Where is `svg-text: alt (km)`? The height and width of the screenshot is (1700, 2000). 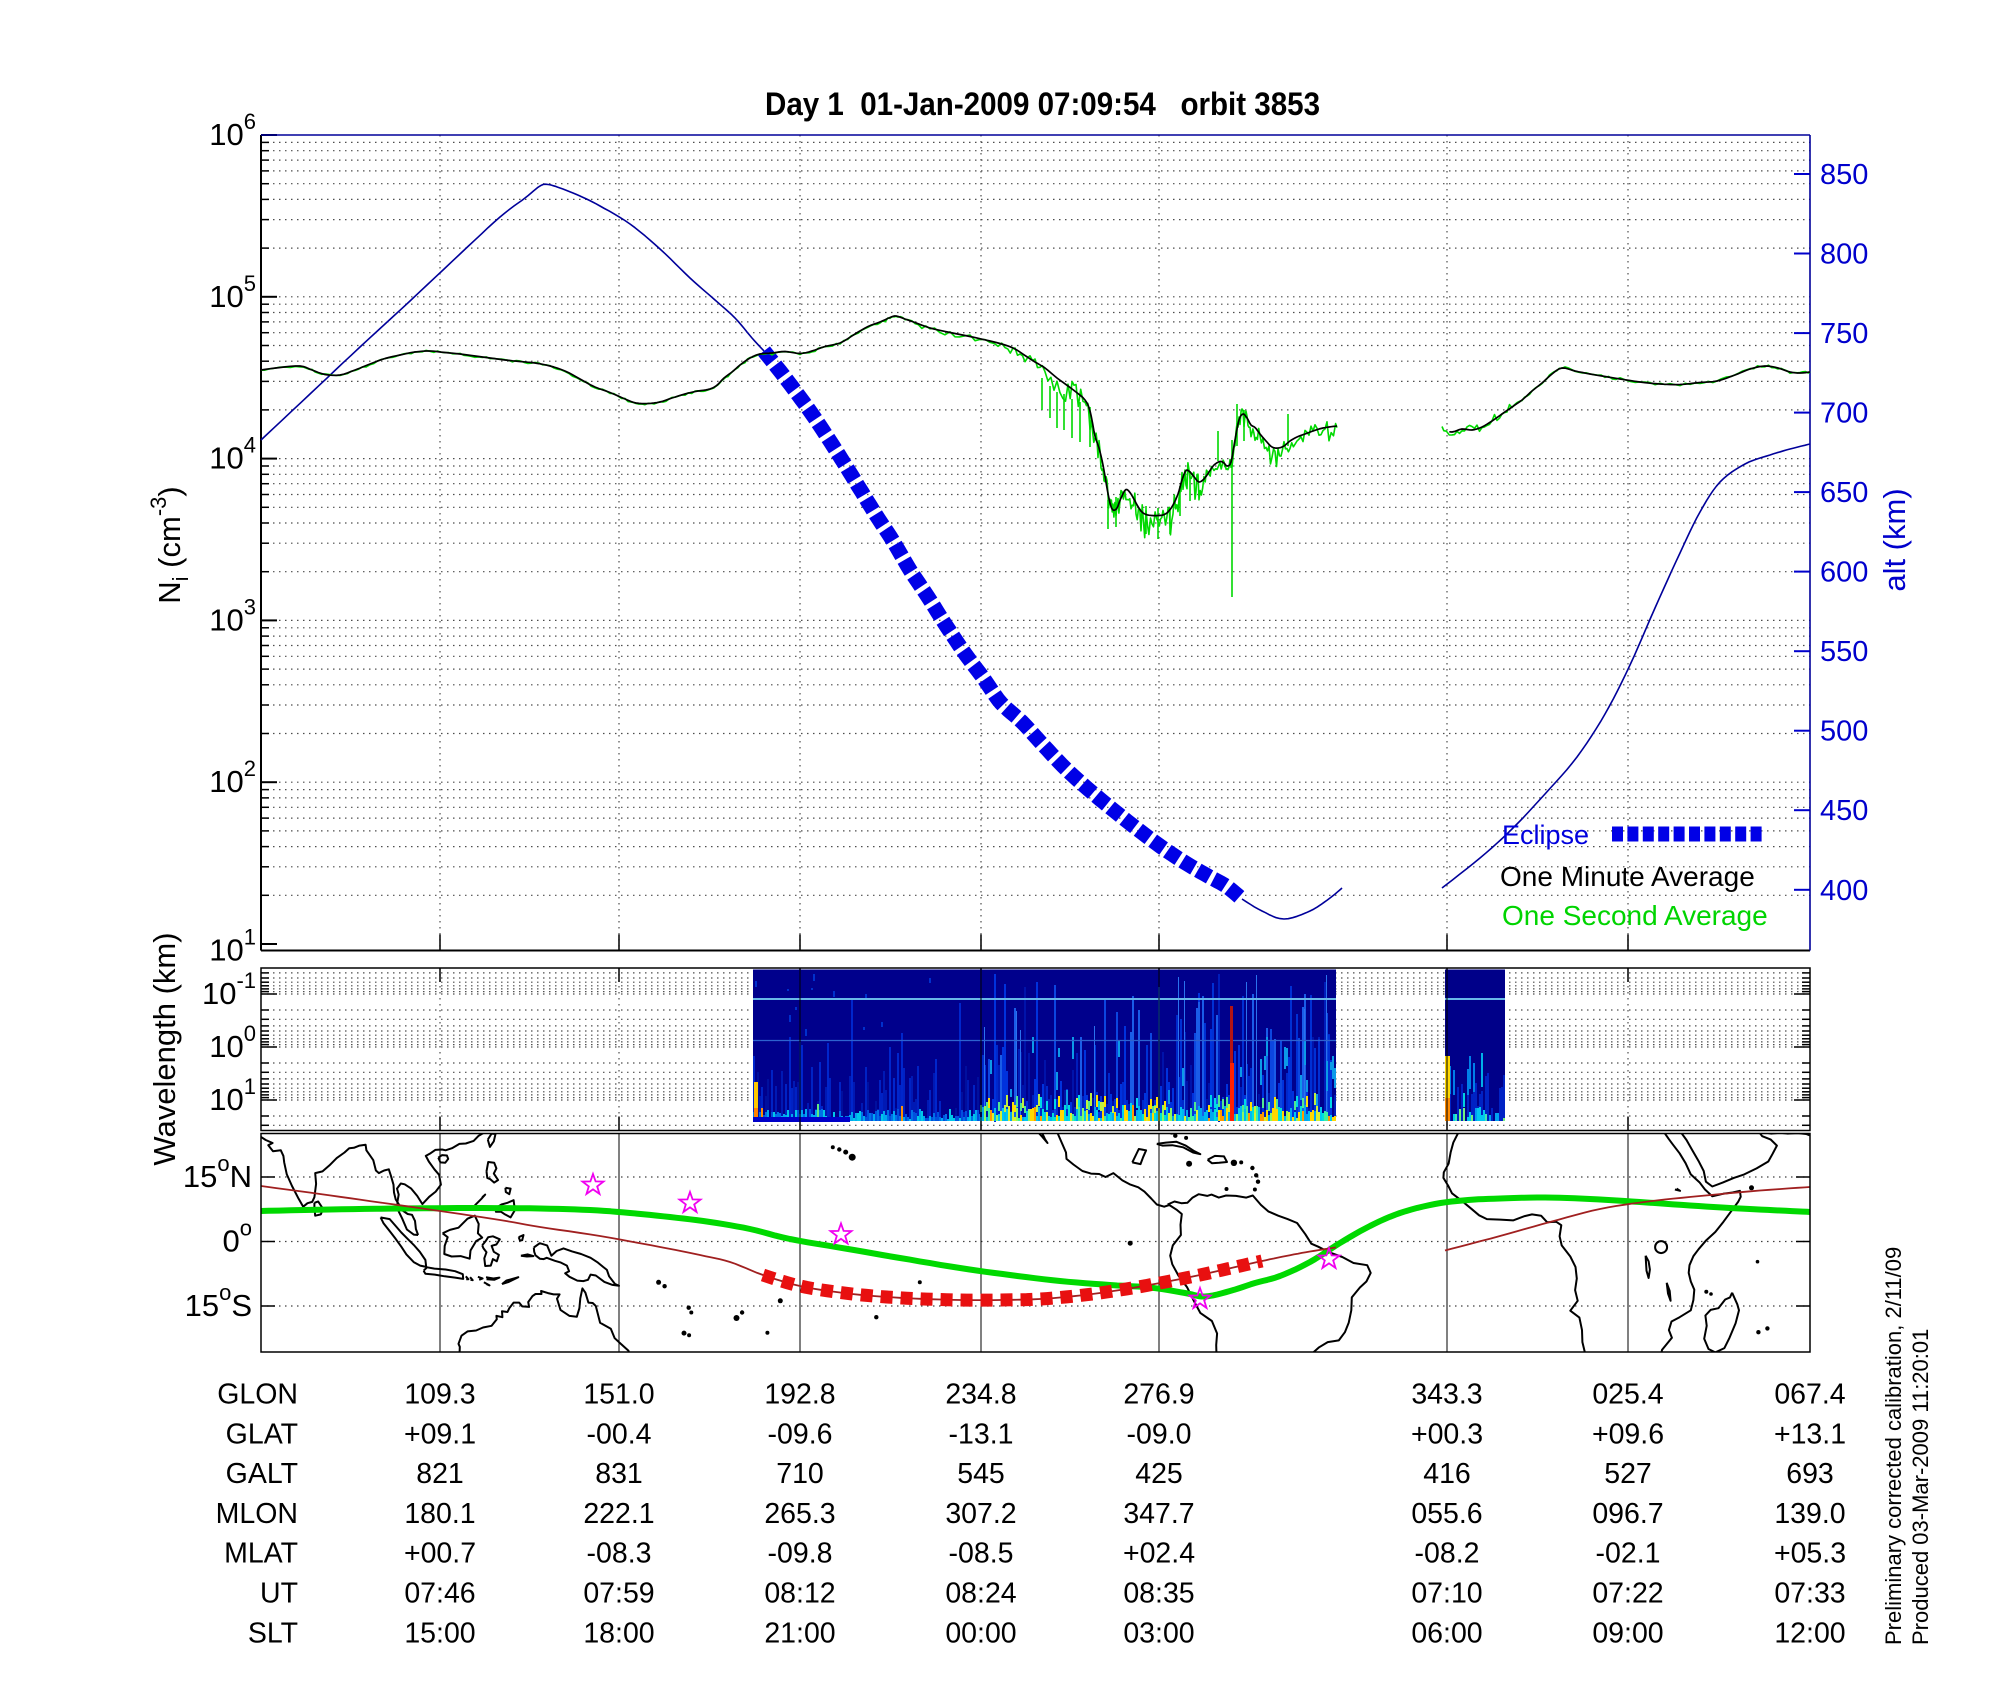
svg-text: alt (km) is located at coordinates (1894, 539).